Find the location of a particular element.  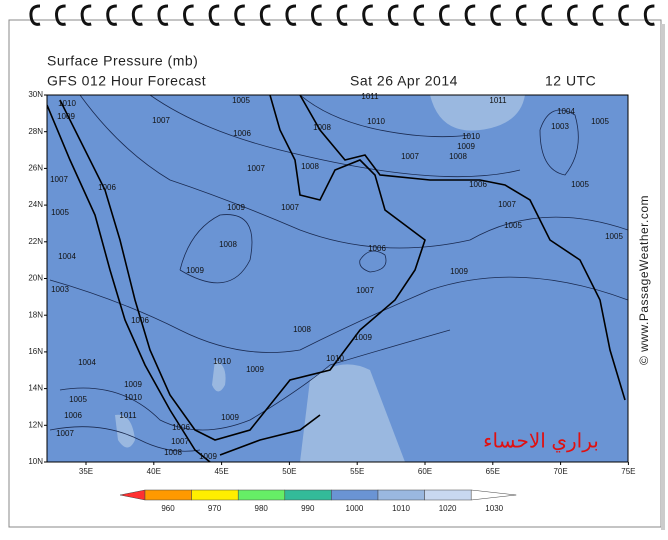

colorbar-label: 1000 is located at coordinates (355, 508).